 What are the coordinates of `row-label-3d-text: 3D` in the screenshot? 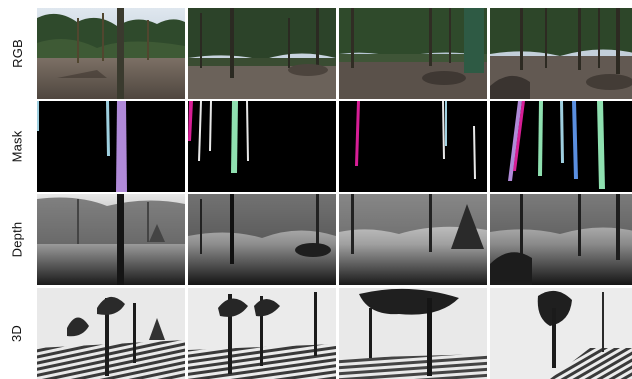 It's located at (17, 333).